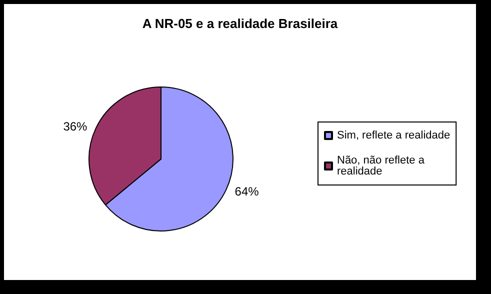 This screenshot has height=294, width=491. I want to click on legend-label: Sim, reflete a realidade, so click(393, 136).